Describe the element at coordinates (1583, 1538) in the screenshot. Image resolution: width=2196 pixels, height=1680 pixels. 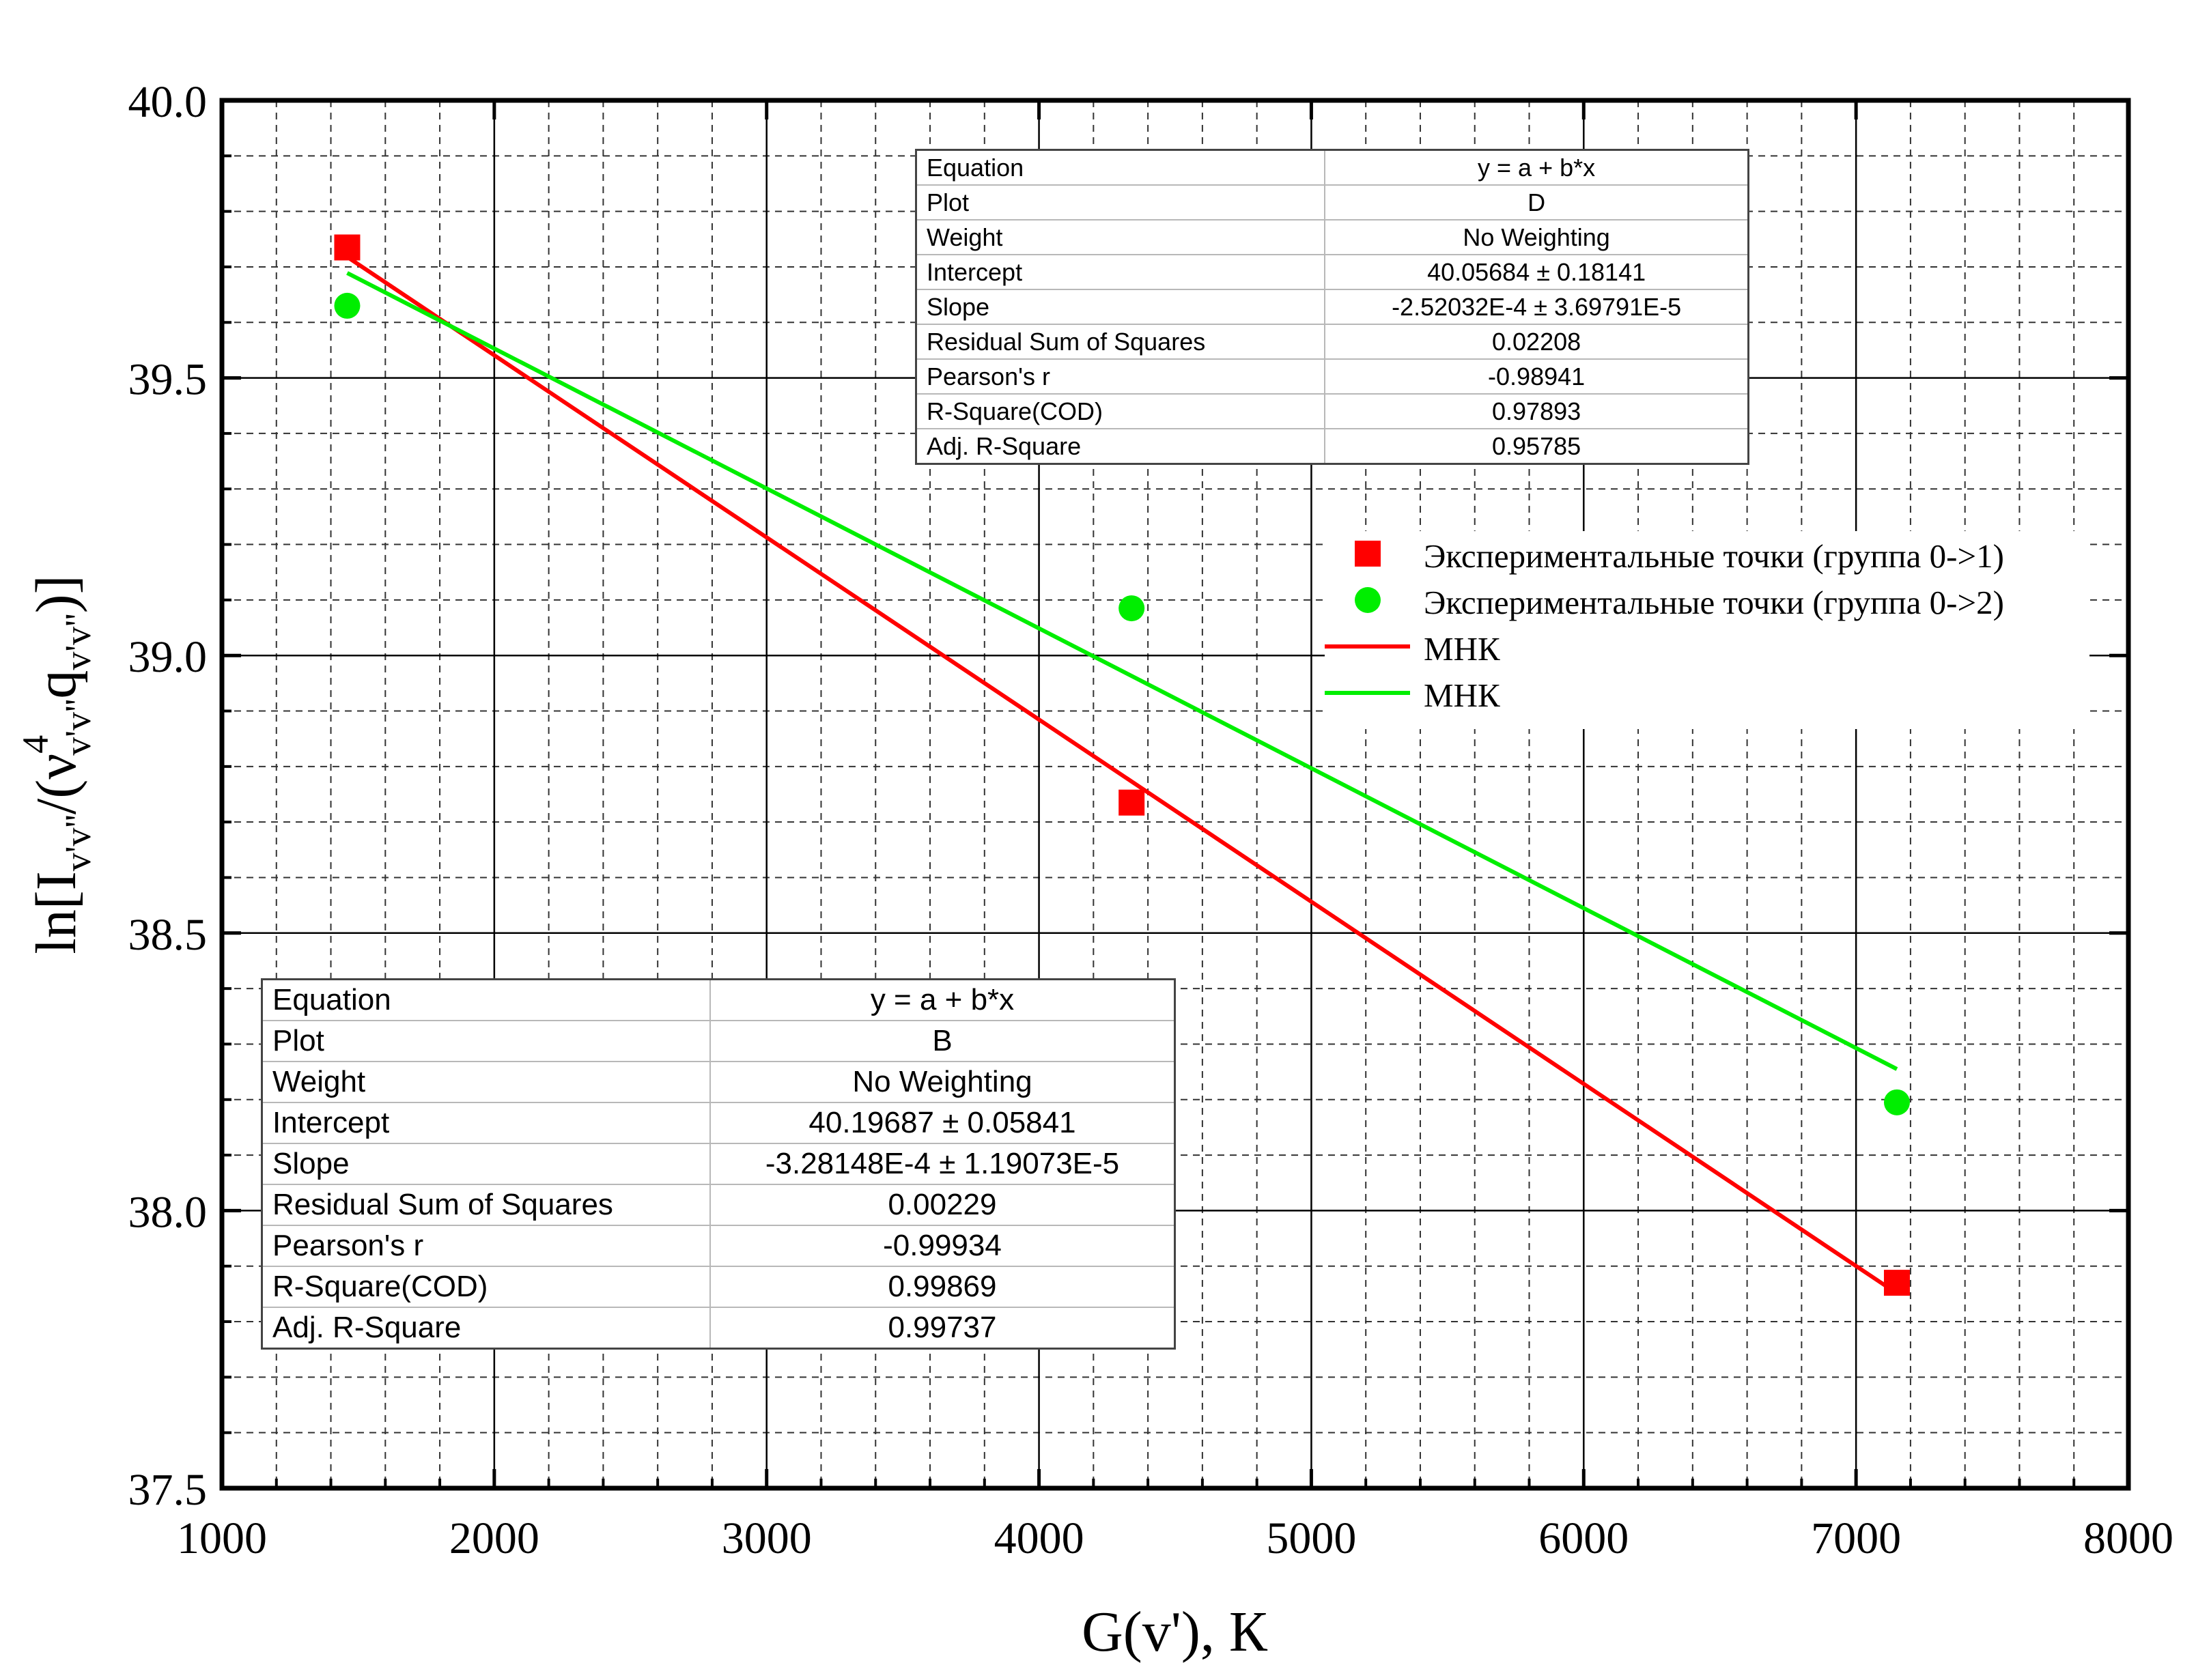
I see `x-tick-label: 6000` at that location.